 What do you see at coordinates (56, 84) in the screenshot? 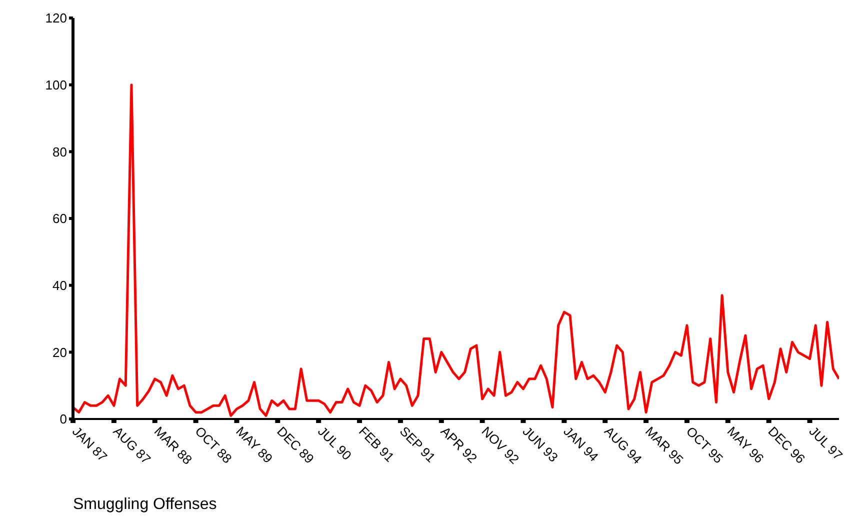
I see `y-tick-label: 100` at bounding box center [56, 84].